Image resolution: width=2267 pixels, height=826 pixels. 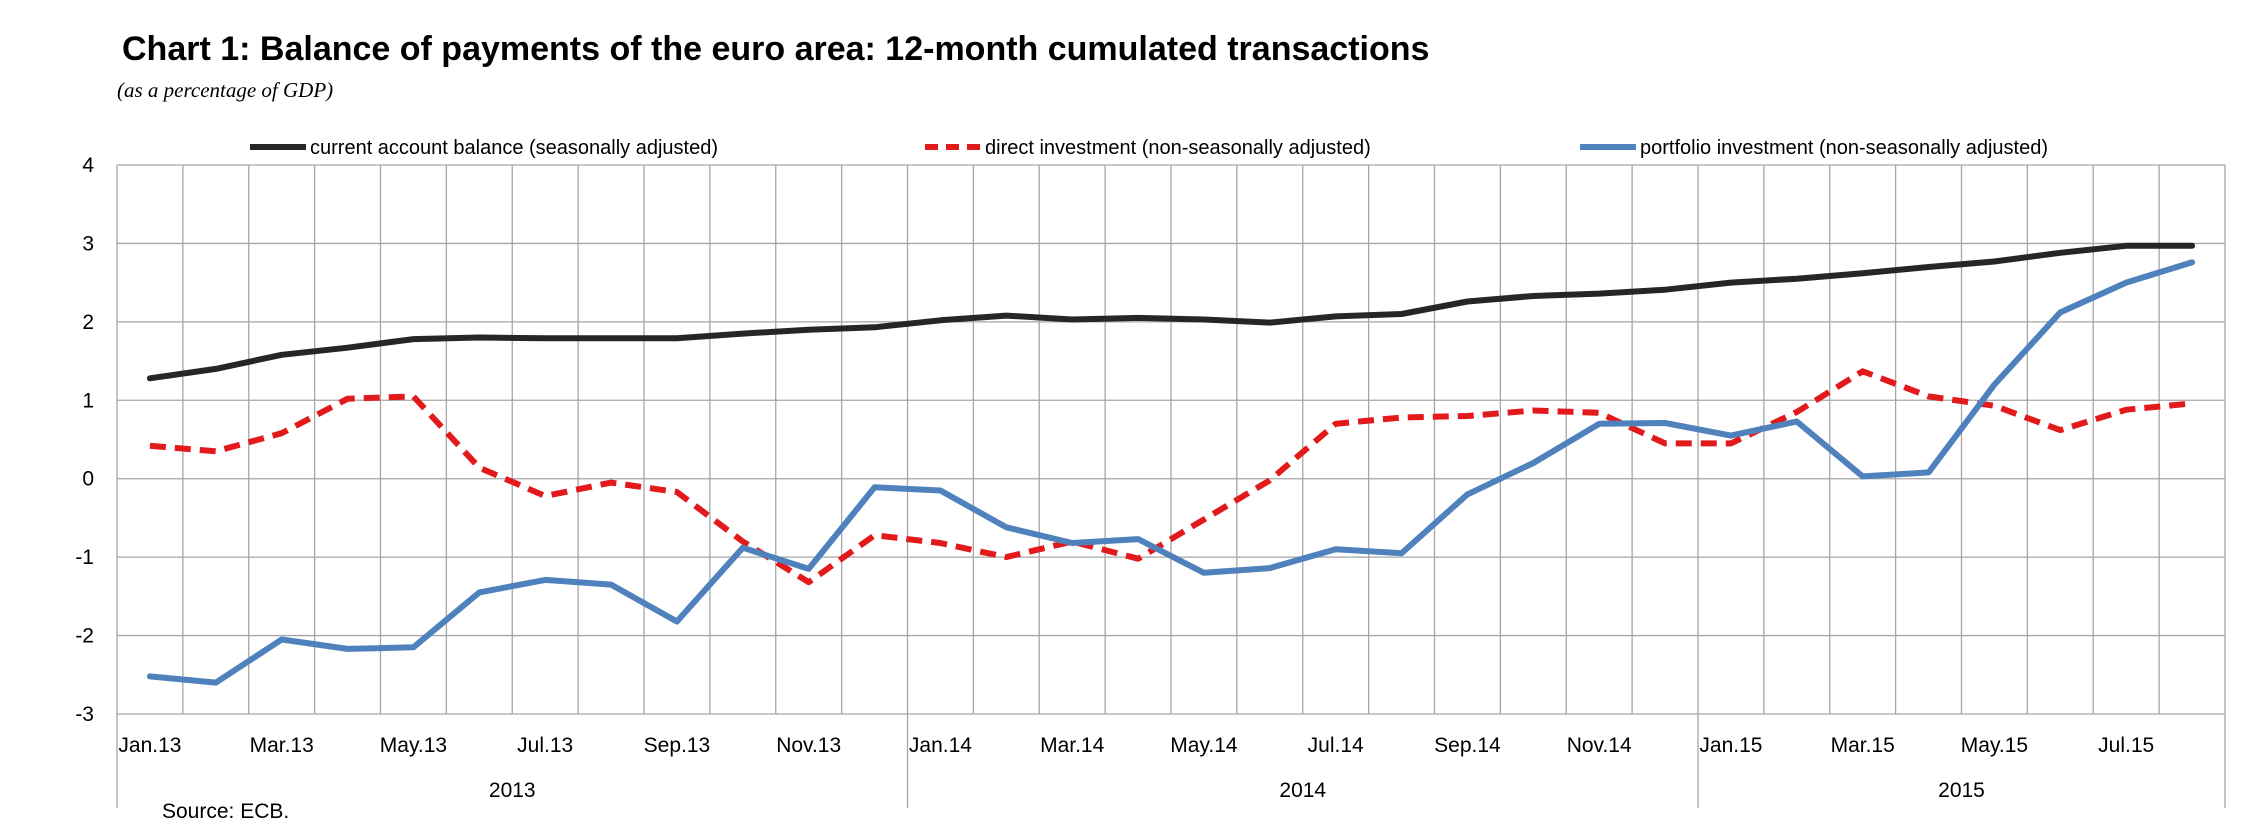 I want to click on x-tick-label: Sep.14, so click(x=1467, y=745).